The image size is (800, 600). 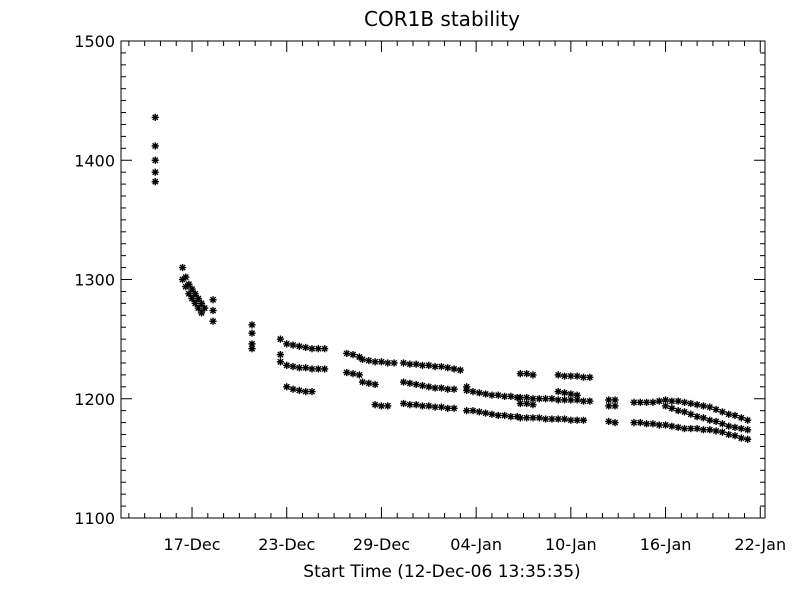 What do you see at coordinates (286, 544) in the screenshot?
I see `x-tick-label: 23-Dec` at bounding box center [286, 544].